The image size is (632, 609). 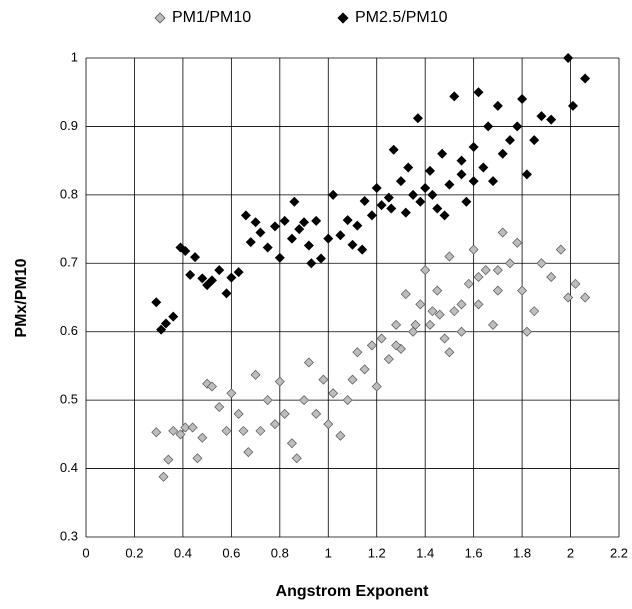 What do you see at coordinates (343, 18) in the screenshot?
I see `legend-marker` at bounding box center [343, 18].